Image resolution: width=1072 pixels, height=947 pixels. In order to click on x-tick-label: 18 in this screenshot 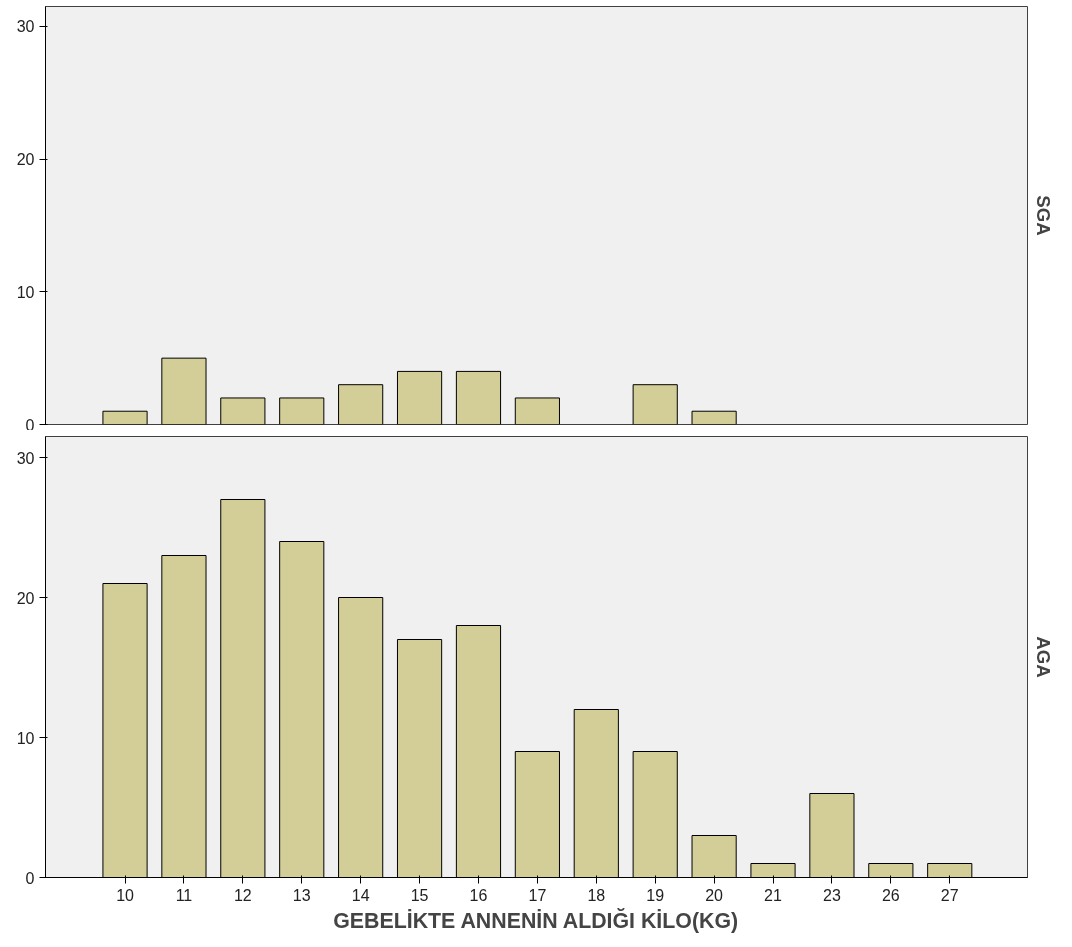, I will do `click(596, 895)`.